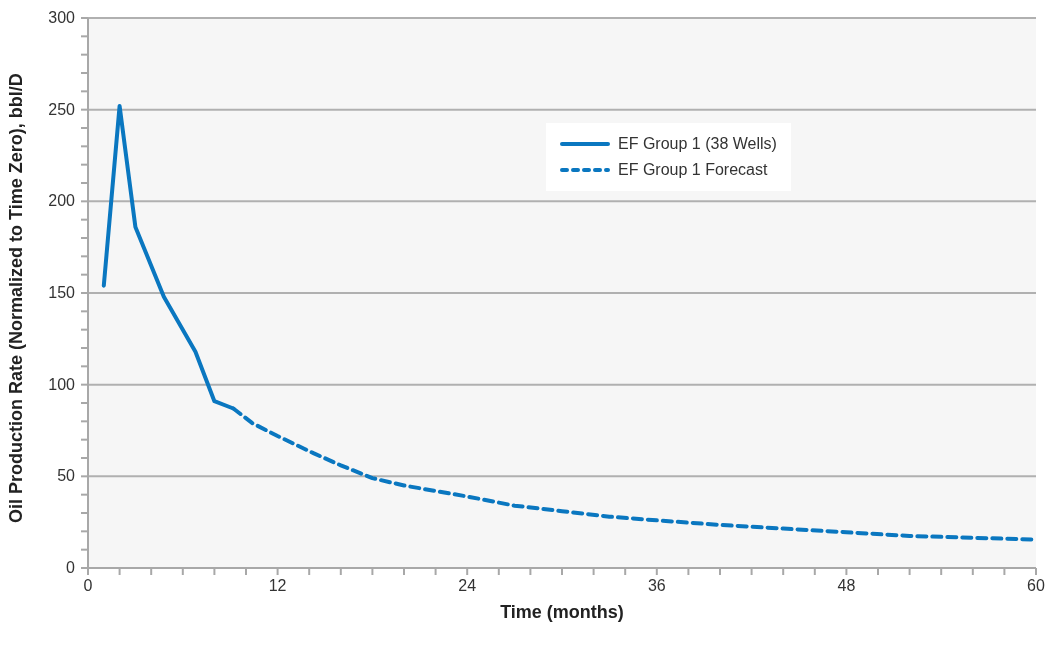 Image resolution: width=1054 pixels, height=650 pixels. I want to click on x-axis-title: Time (months), so click(562, 612).